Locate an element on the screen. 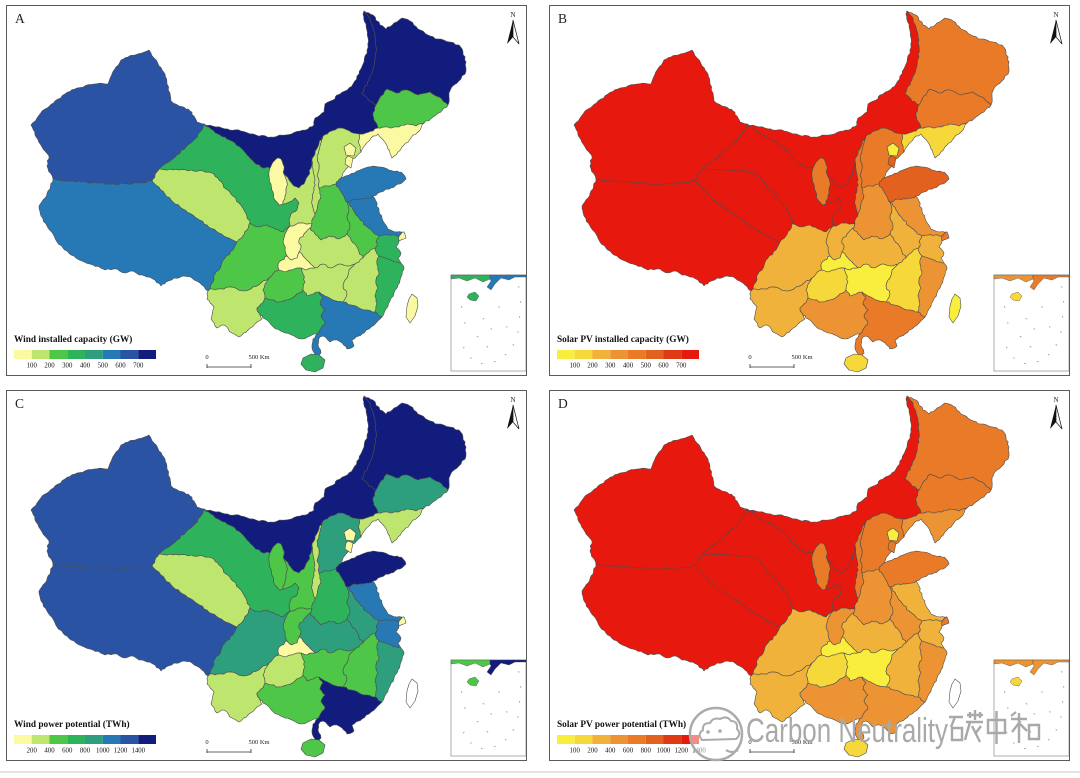 The height and width of the screenshot is (778, 1080). svg-text: 1400 is located at coordinates (138, 751).